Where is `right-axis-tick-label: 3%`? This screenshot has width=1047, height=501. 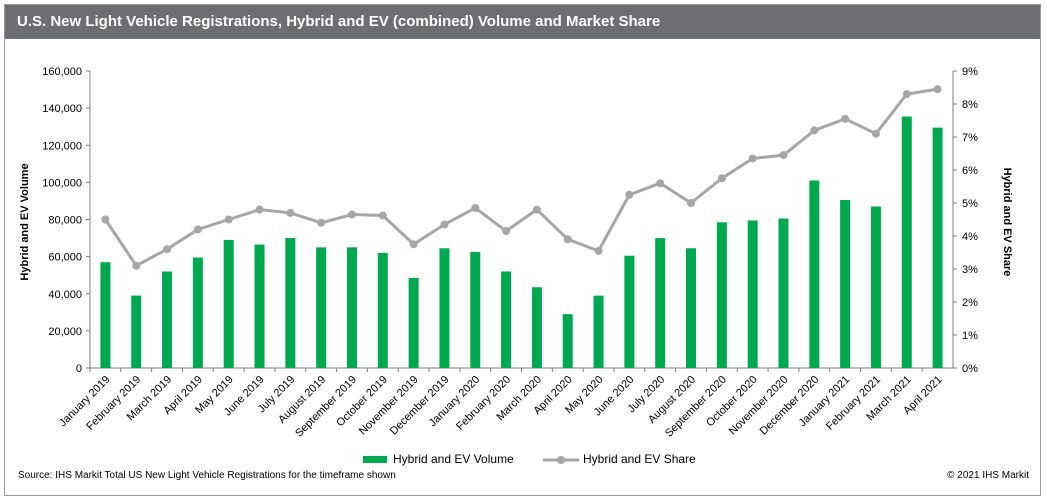
right-axis-tick-label: 3% is located at coordinates (970, 270).